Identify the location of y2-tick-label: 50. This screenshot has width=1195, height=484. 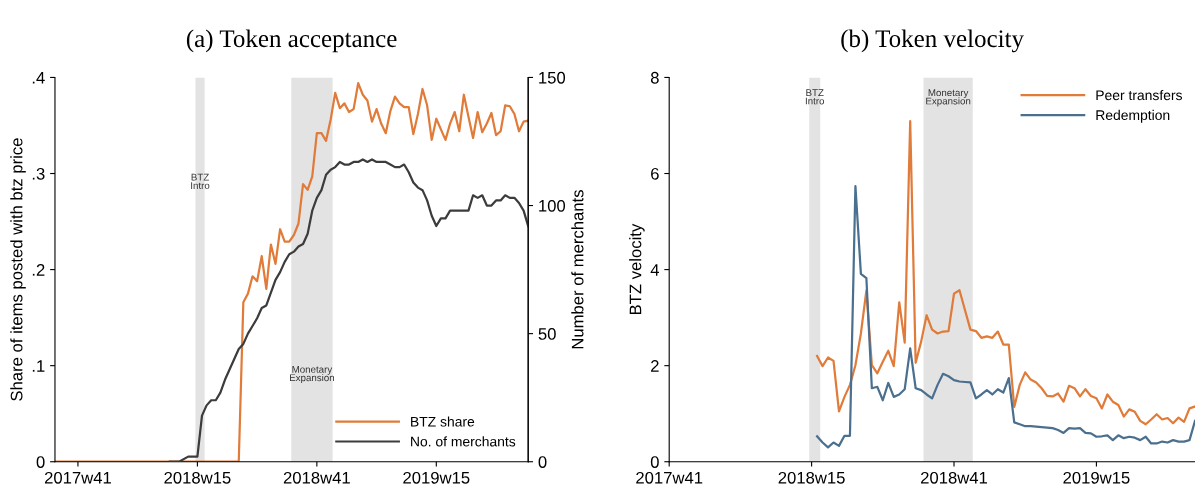
(547, 334).